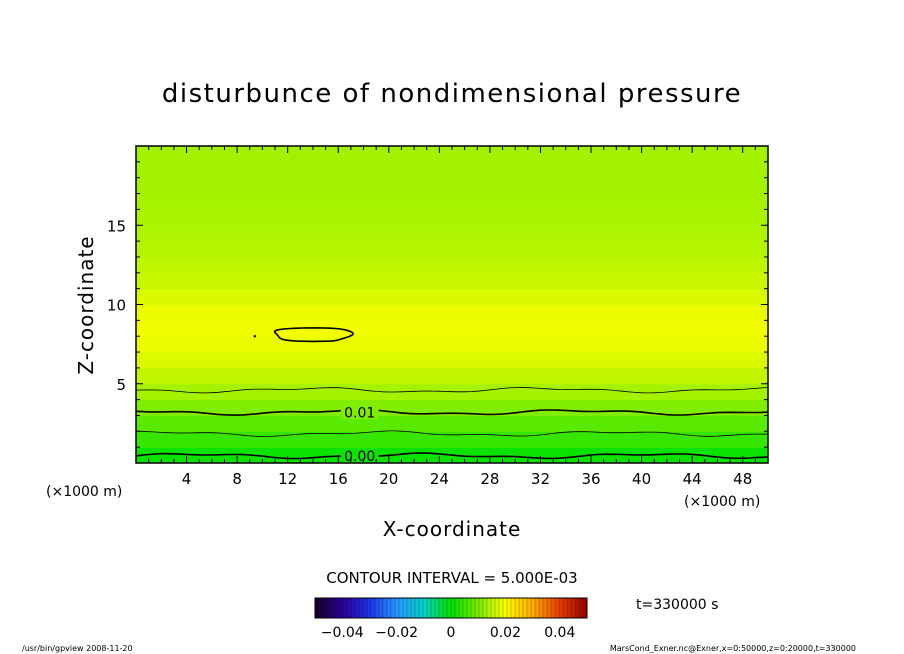 The height and width of the screenshot is (654, 904). I want to click on contour-label: 0.00, so click(359, 457).